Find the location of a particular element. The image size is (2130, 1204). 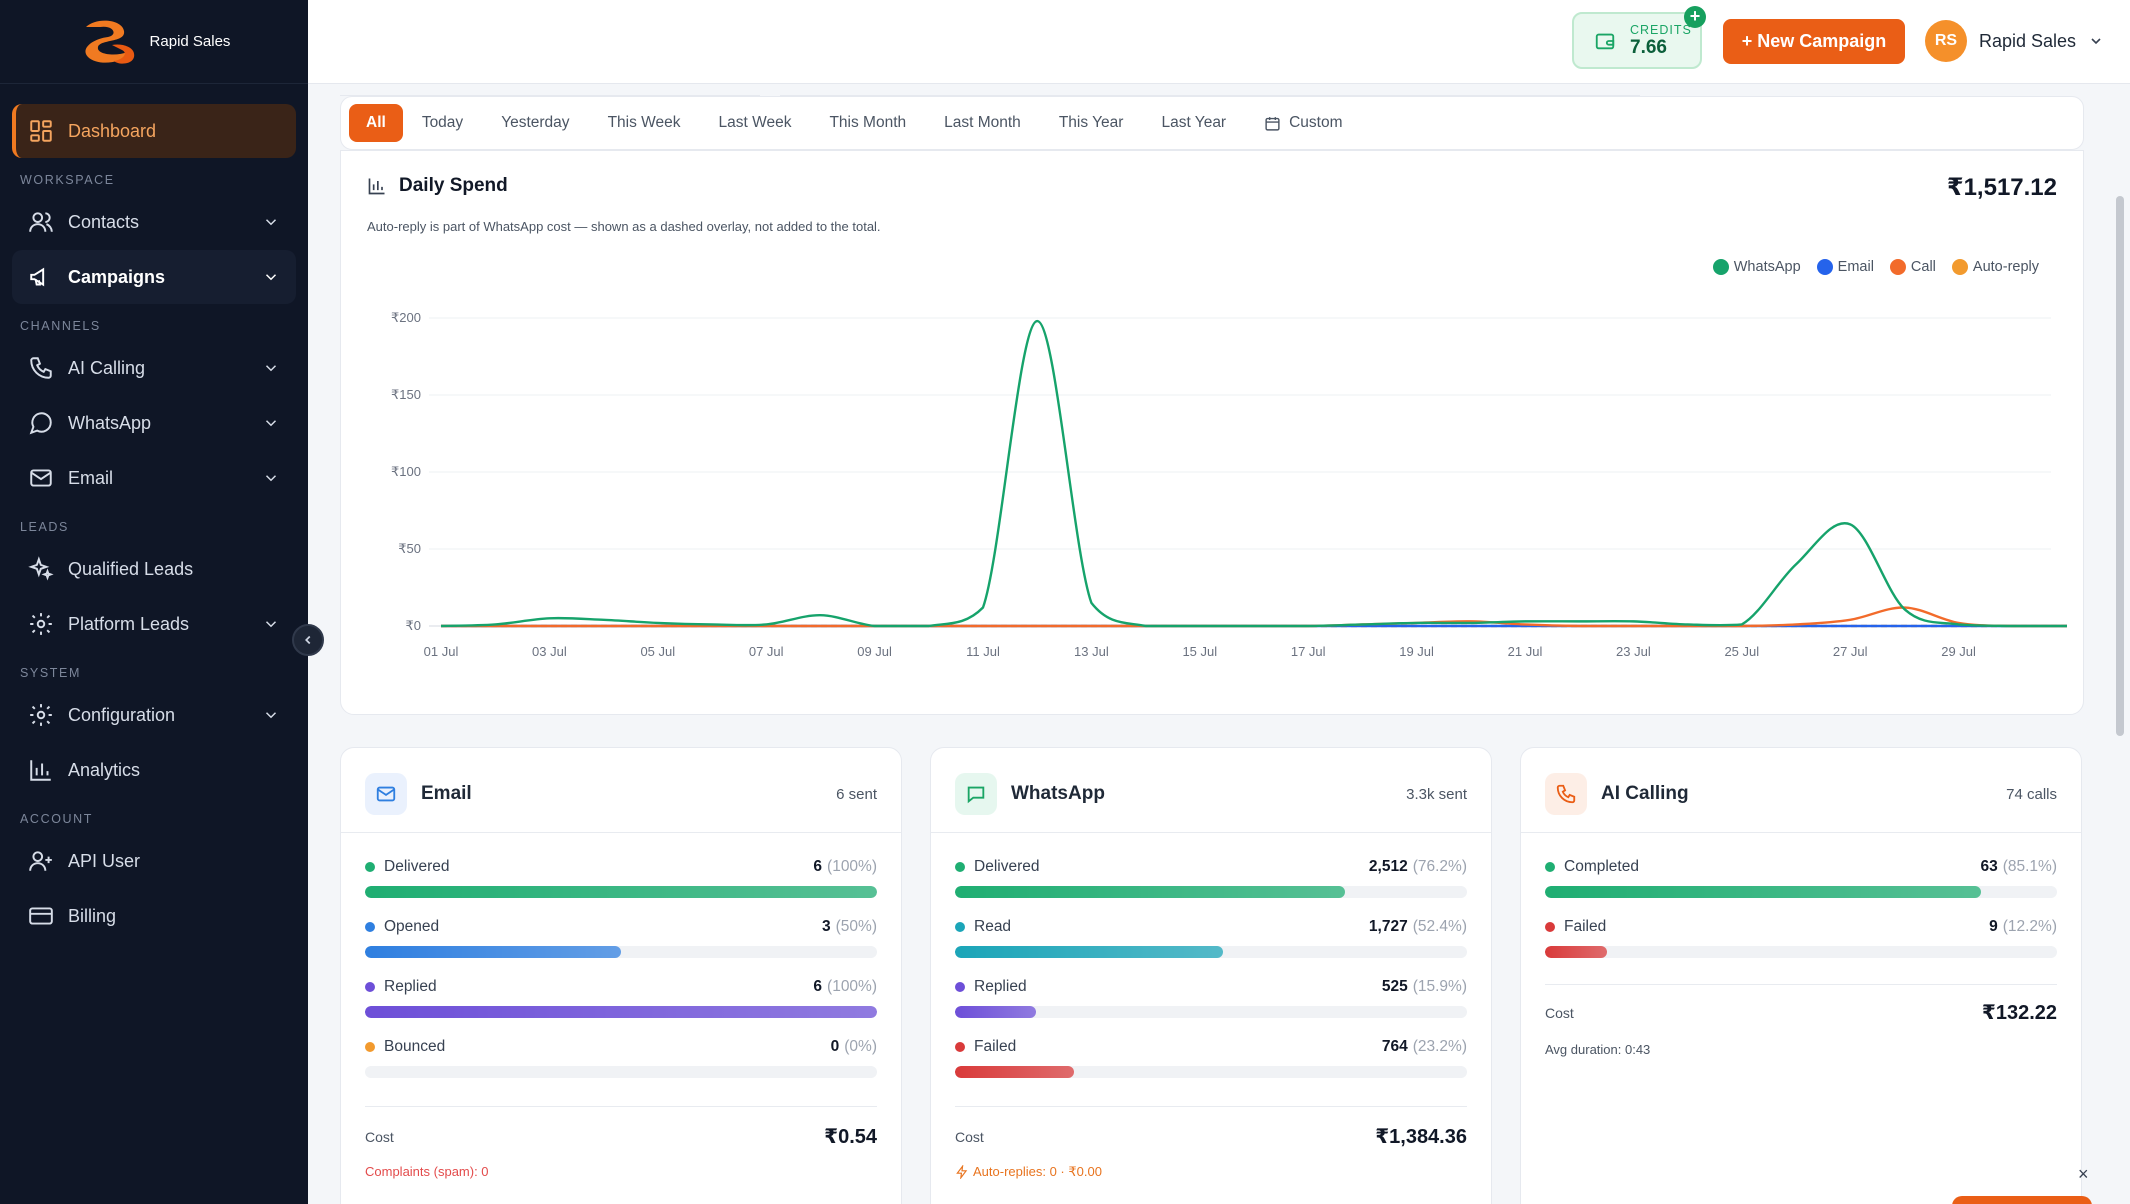

credits-value: 7.66 is located at coordinates (1648, 47).